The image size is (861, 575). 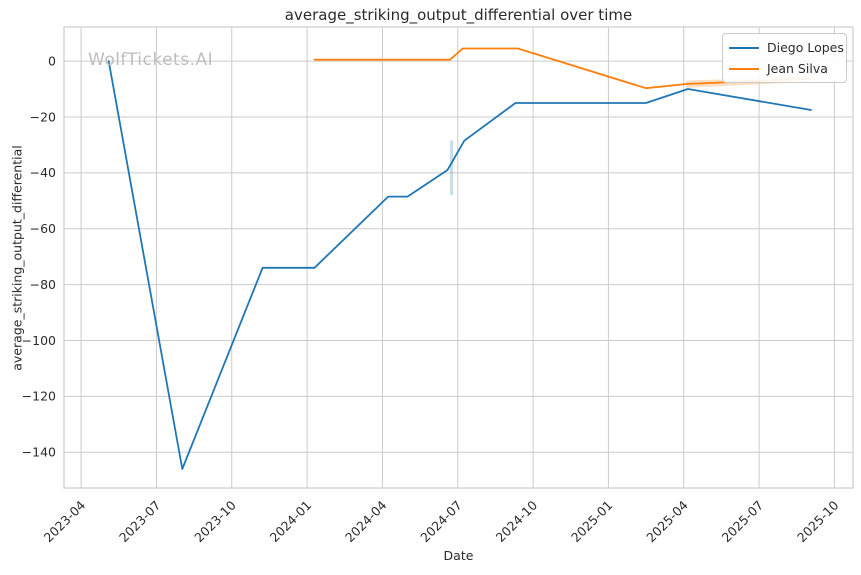 I want to click on legend-label: Diego Lopes, so click(x=805, y=47).